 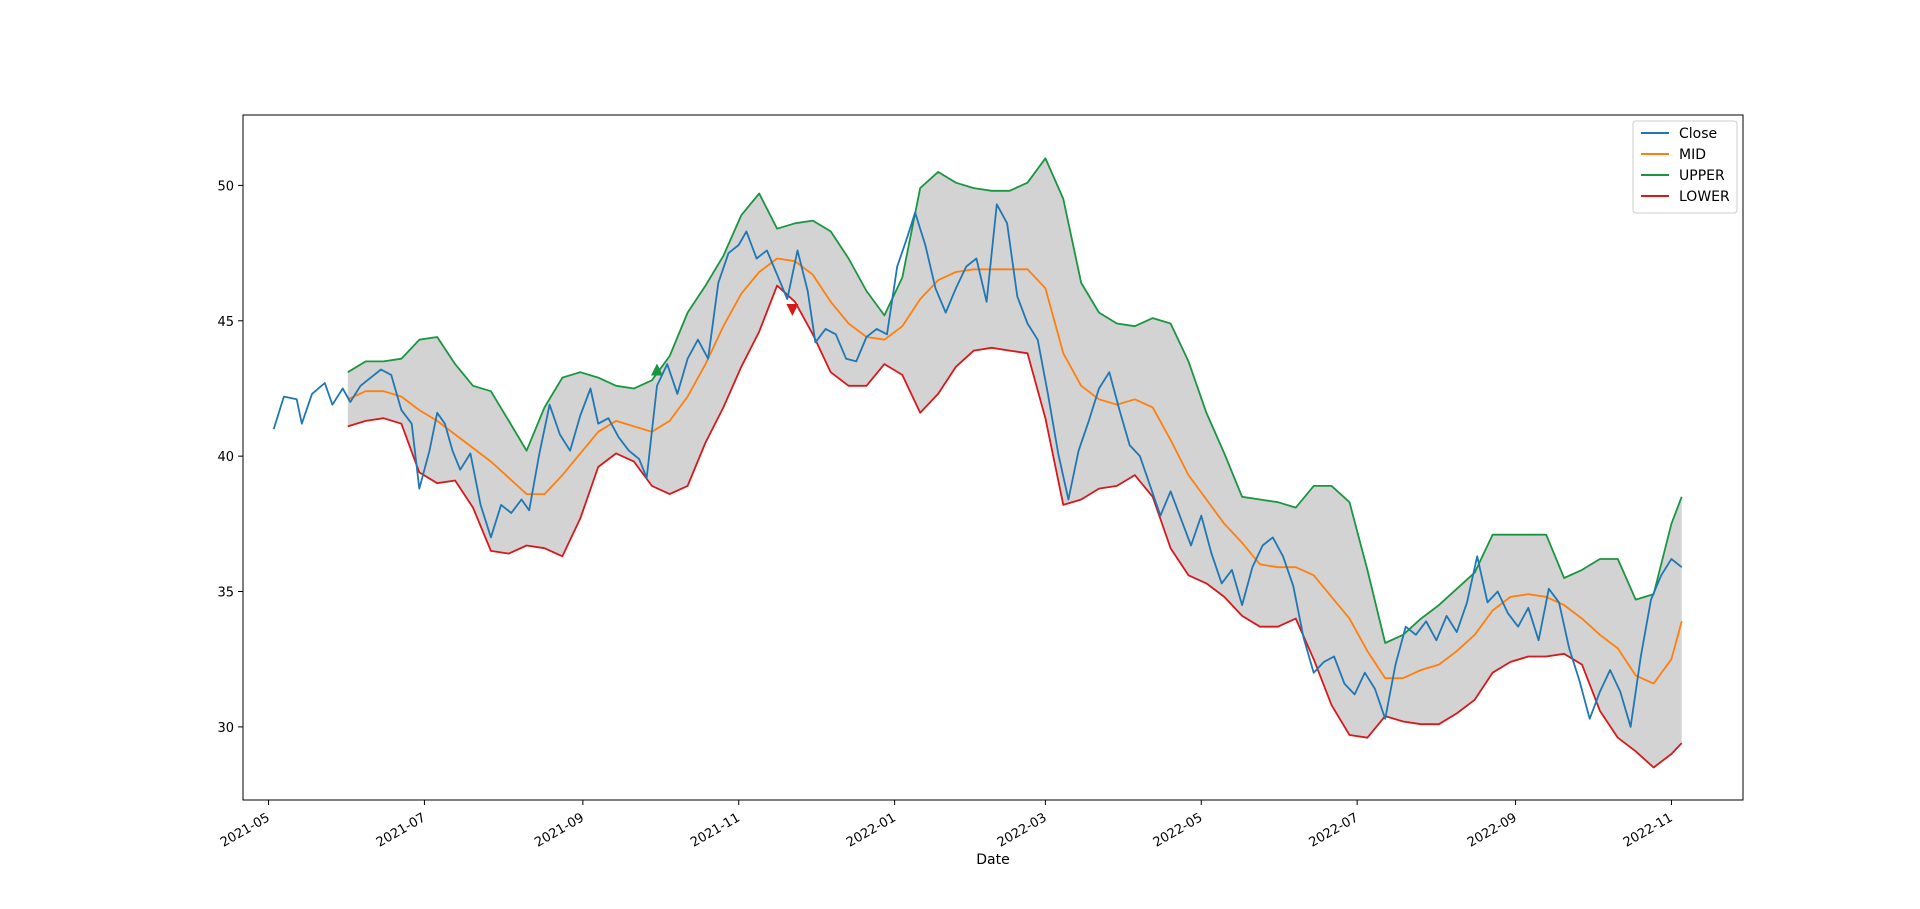 What do you see at coordinates (1692, 155) in the screenshot?
I see `legend-label-mid: MID` at bounding box center [1692, 155].